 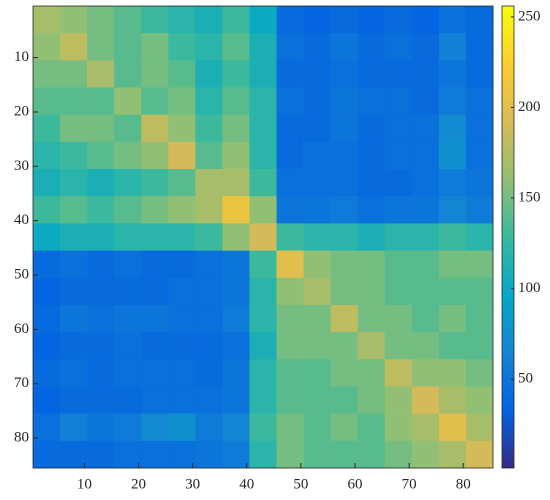 I want to click on colorbar, so click(x=508, y=237).